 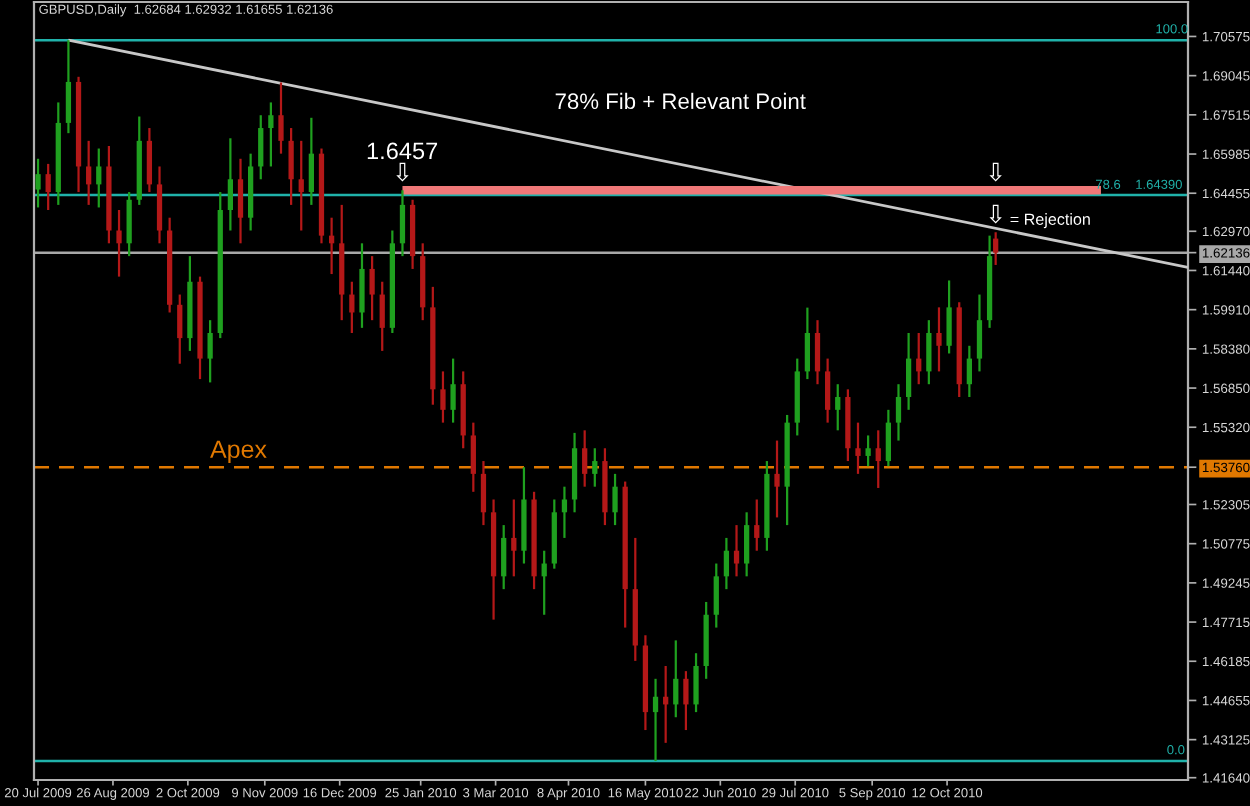 What do you see at coordinates (680, 101) in the screenshot?
I see `annotation: 78% Fib + Relevant Point` at bounding box center [680, 101].